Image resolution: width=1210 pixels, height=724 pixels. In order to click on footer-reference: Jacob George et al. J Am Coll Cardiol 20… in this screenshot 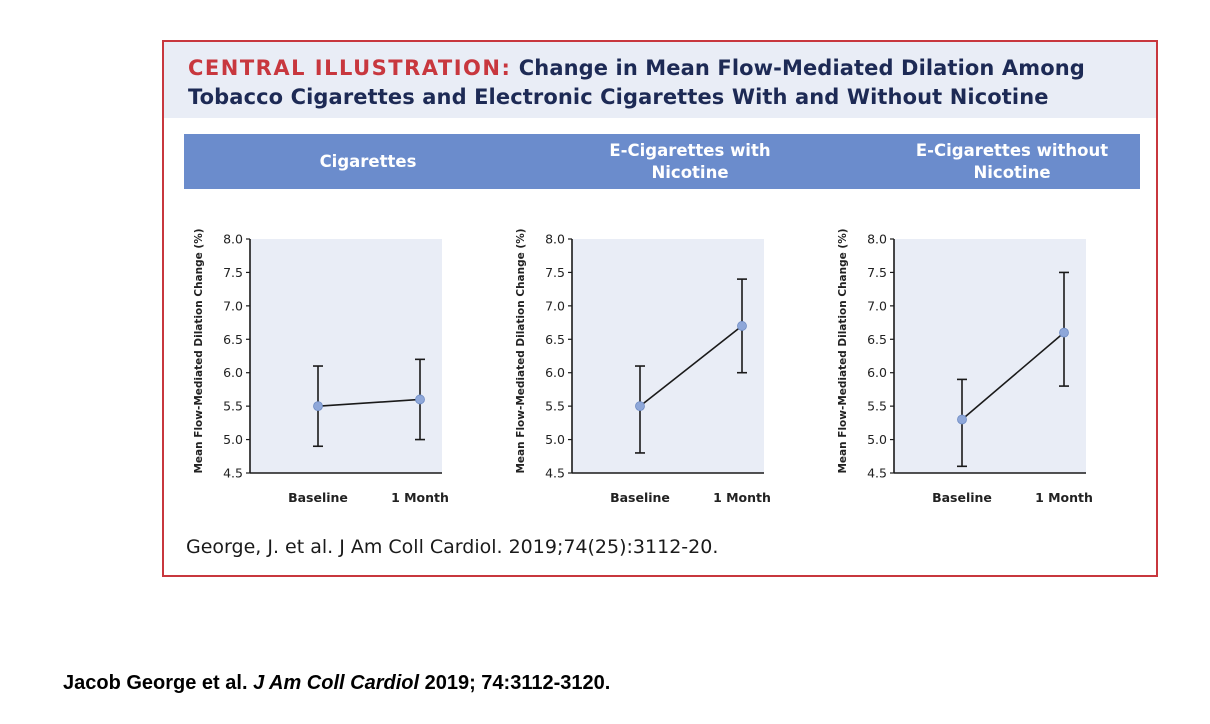, I will do `click(336, 683)`.